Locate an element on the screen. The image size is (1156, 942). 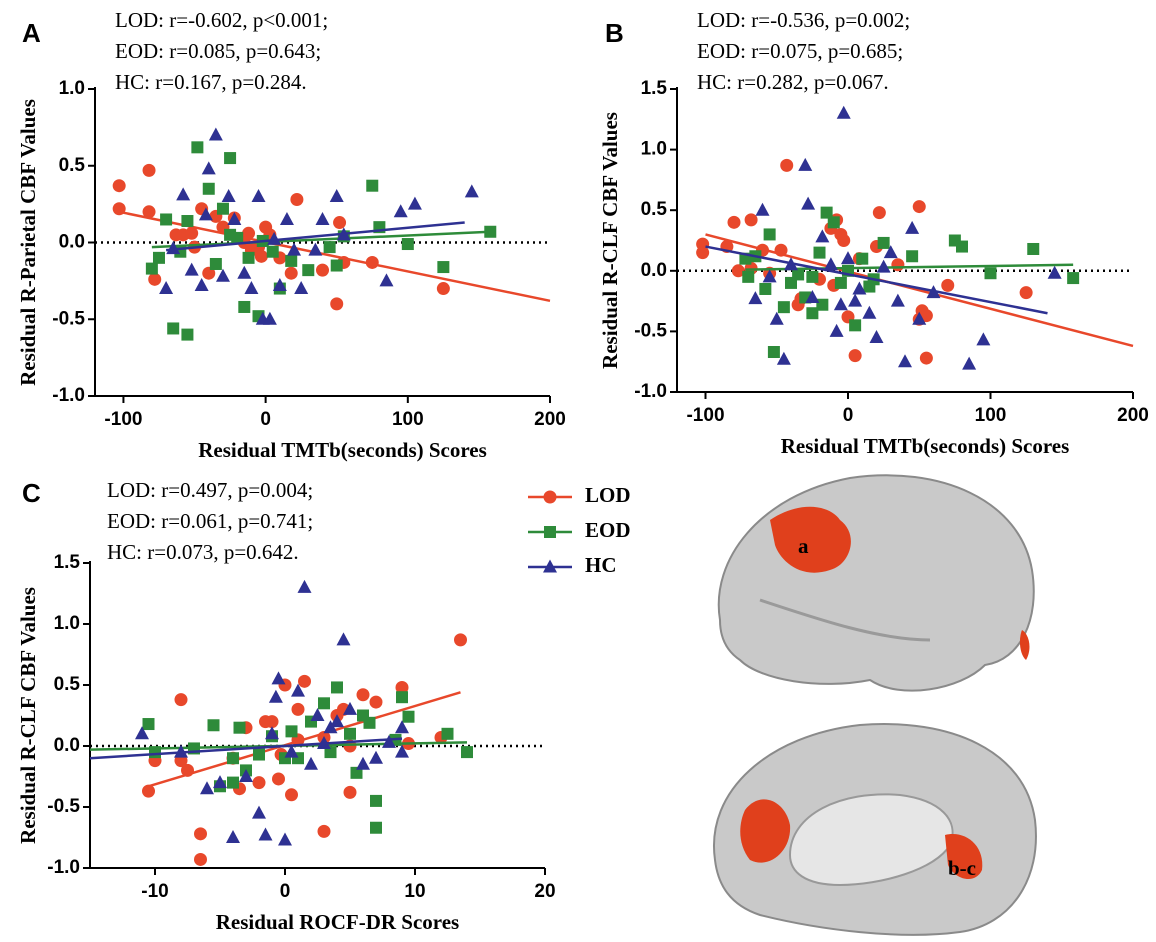
fit-line is located at coordinates (919, 290).